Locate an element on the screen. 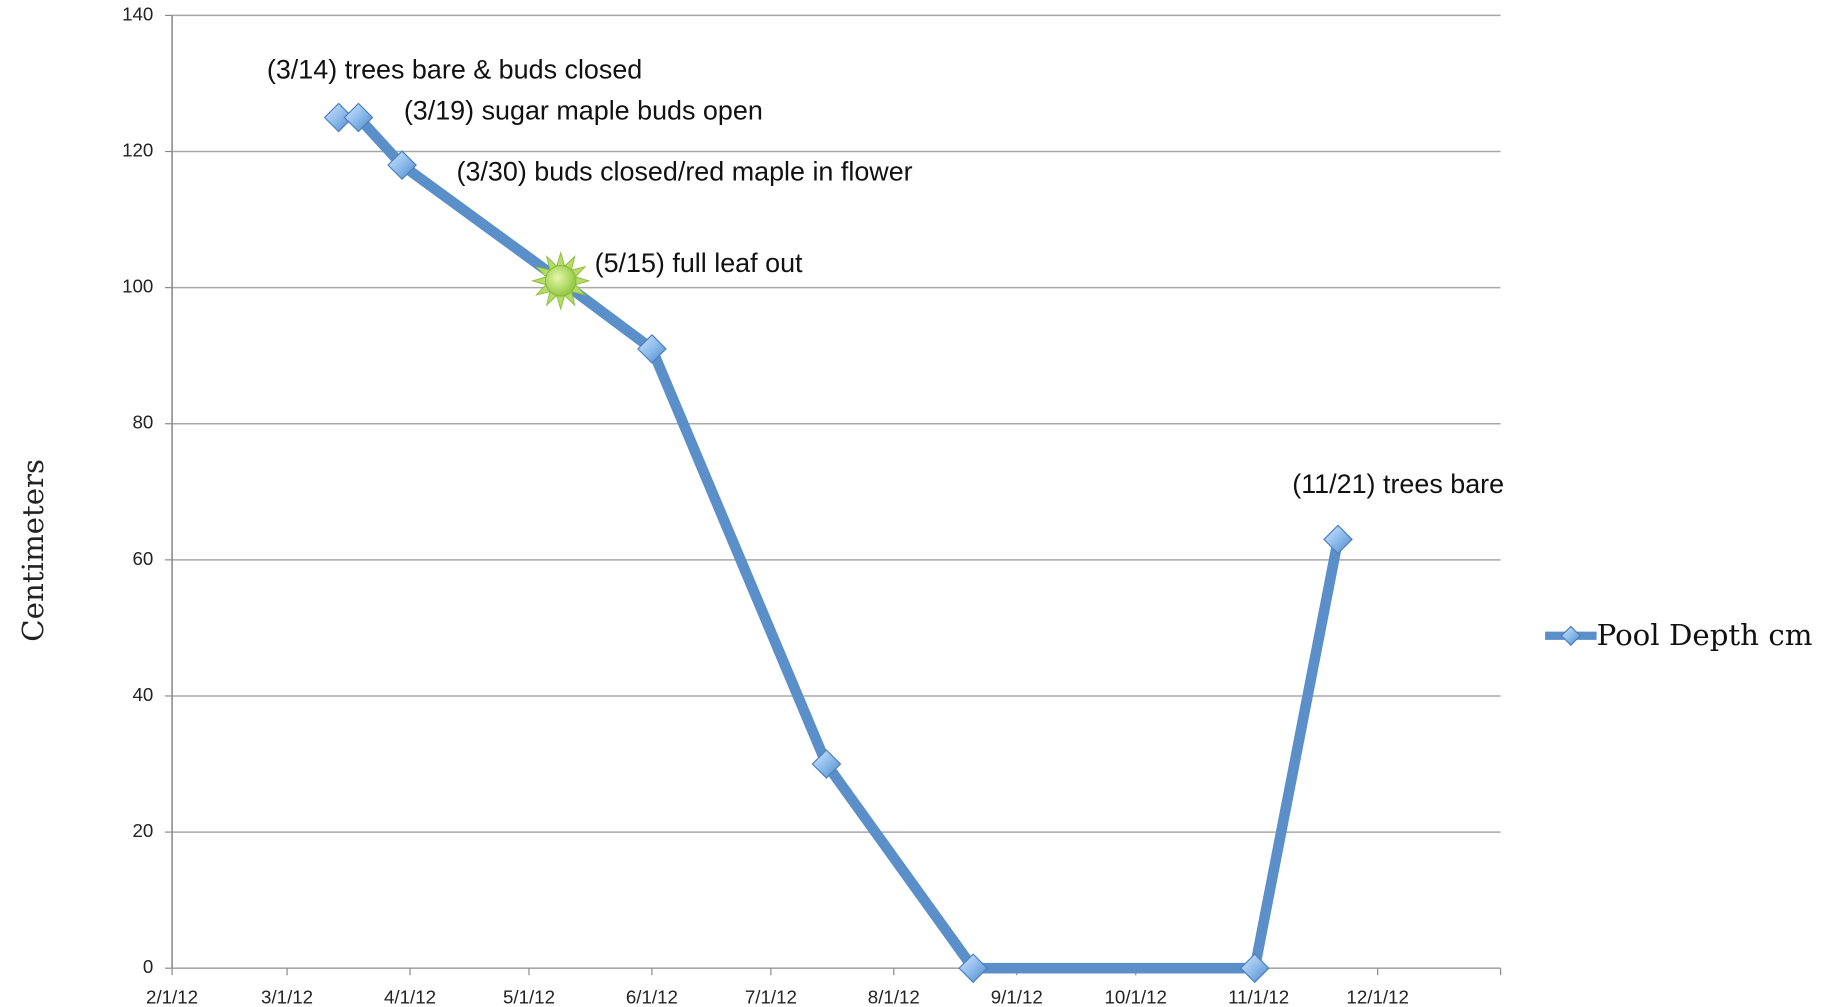 The height and width of the screenshot is (1007, 1826). x-tick-label: 5/1/12 is located at coordinates (529, 997).